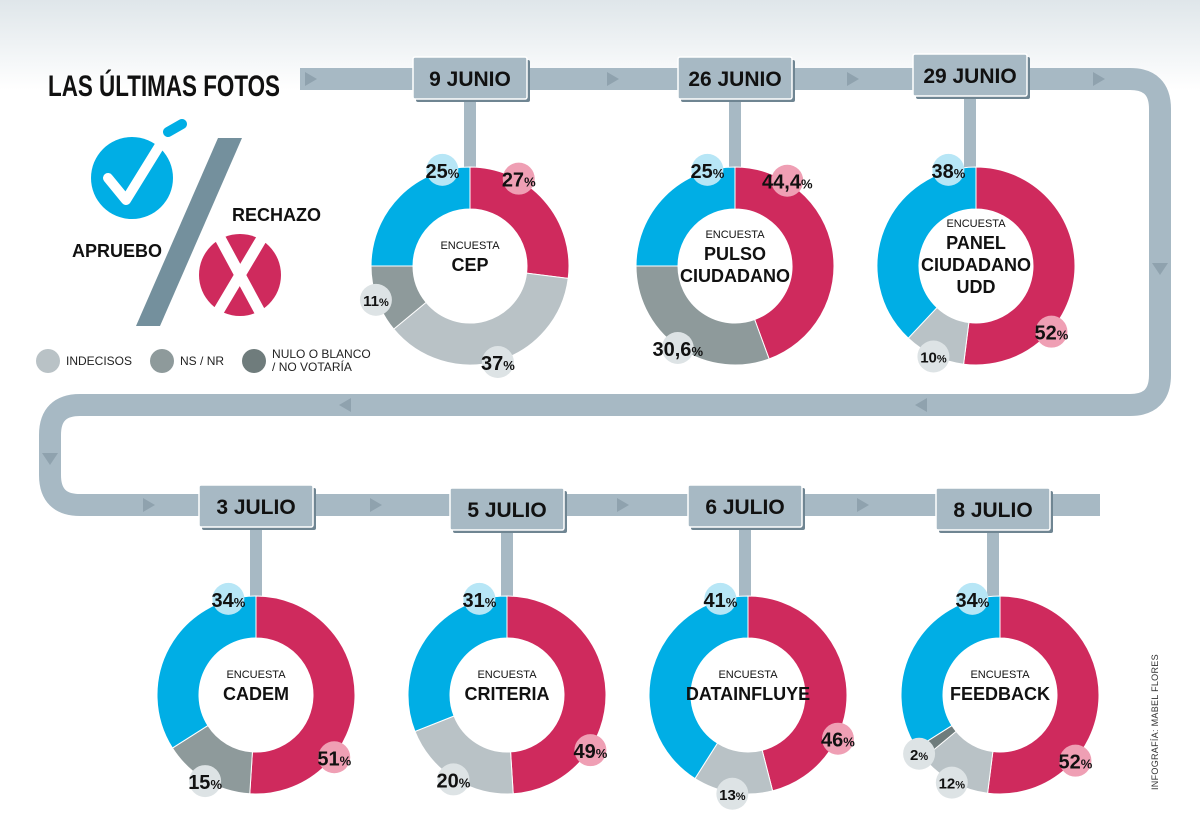  I want to click on date-label: 6 JULIO, so click(744, 507).